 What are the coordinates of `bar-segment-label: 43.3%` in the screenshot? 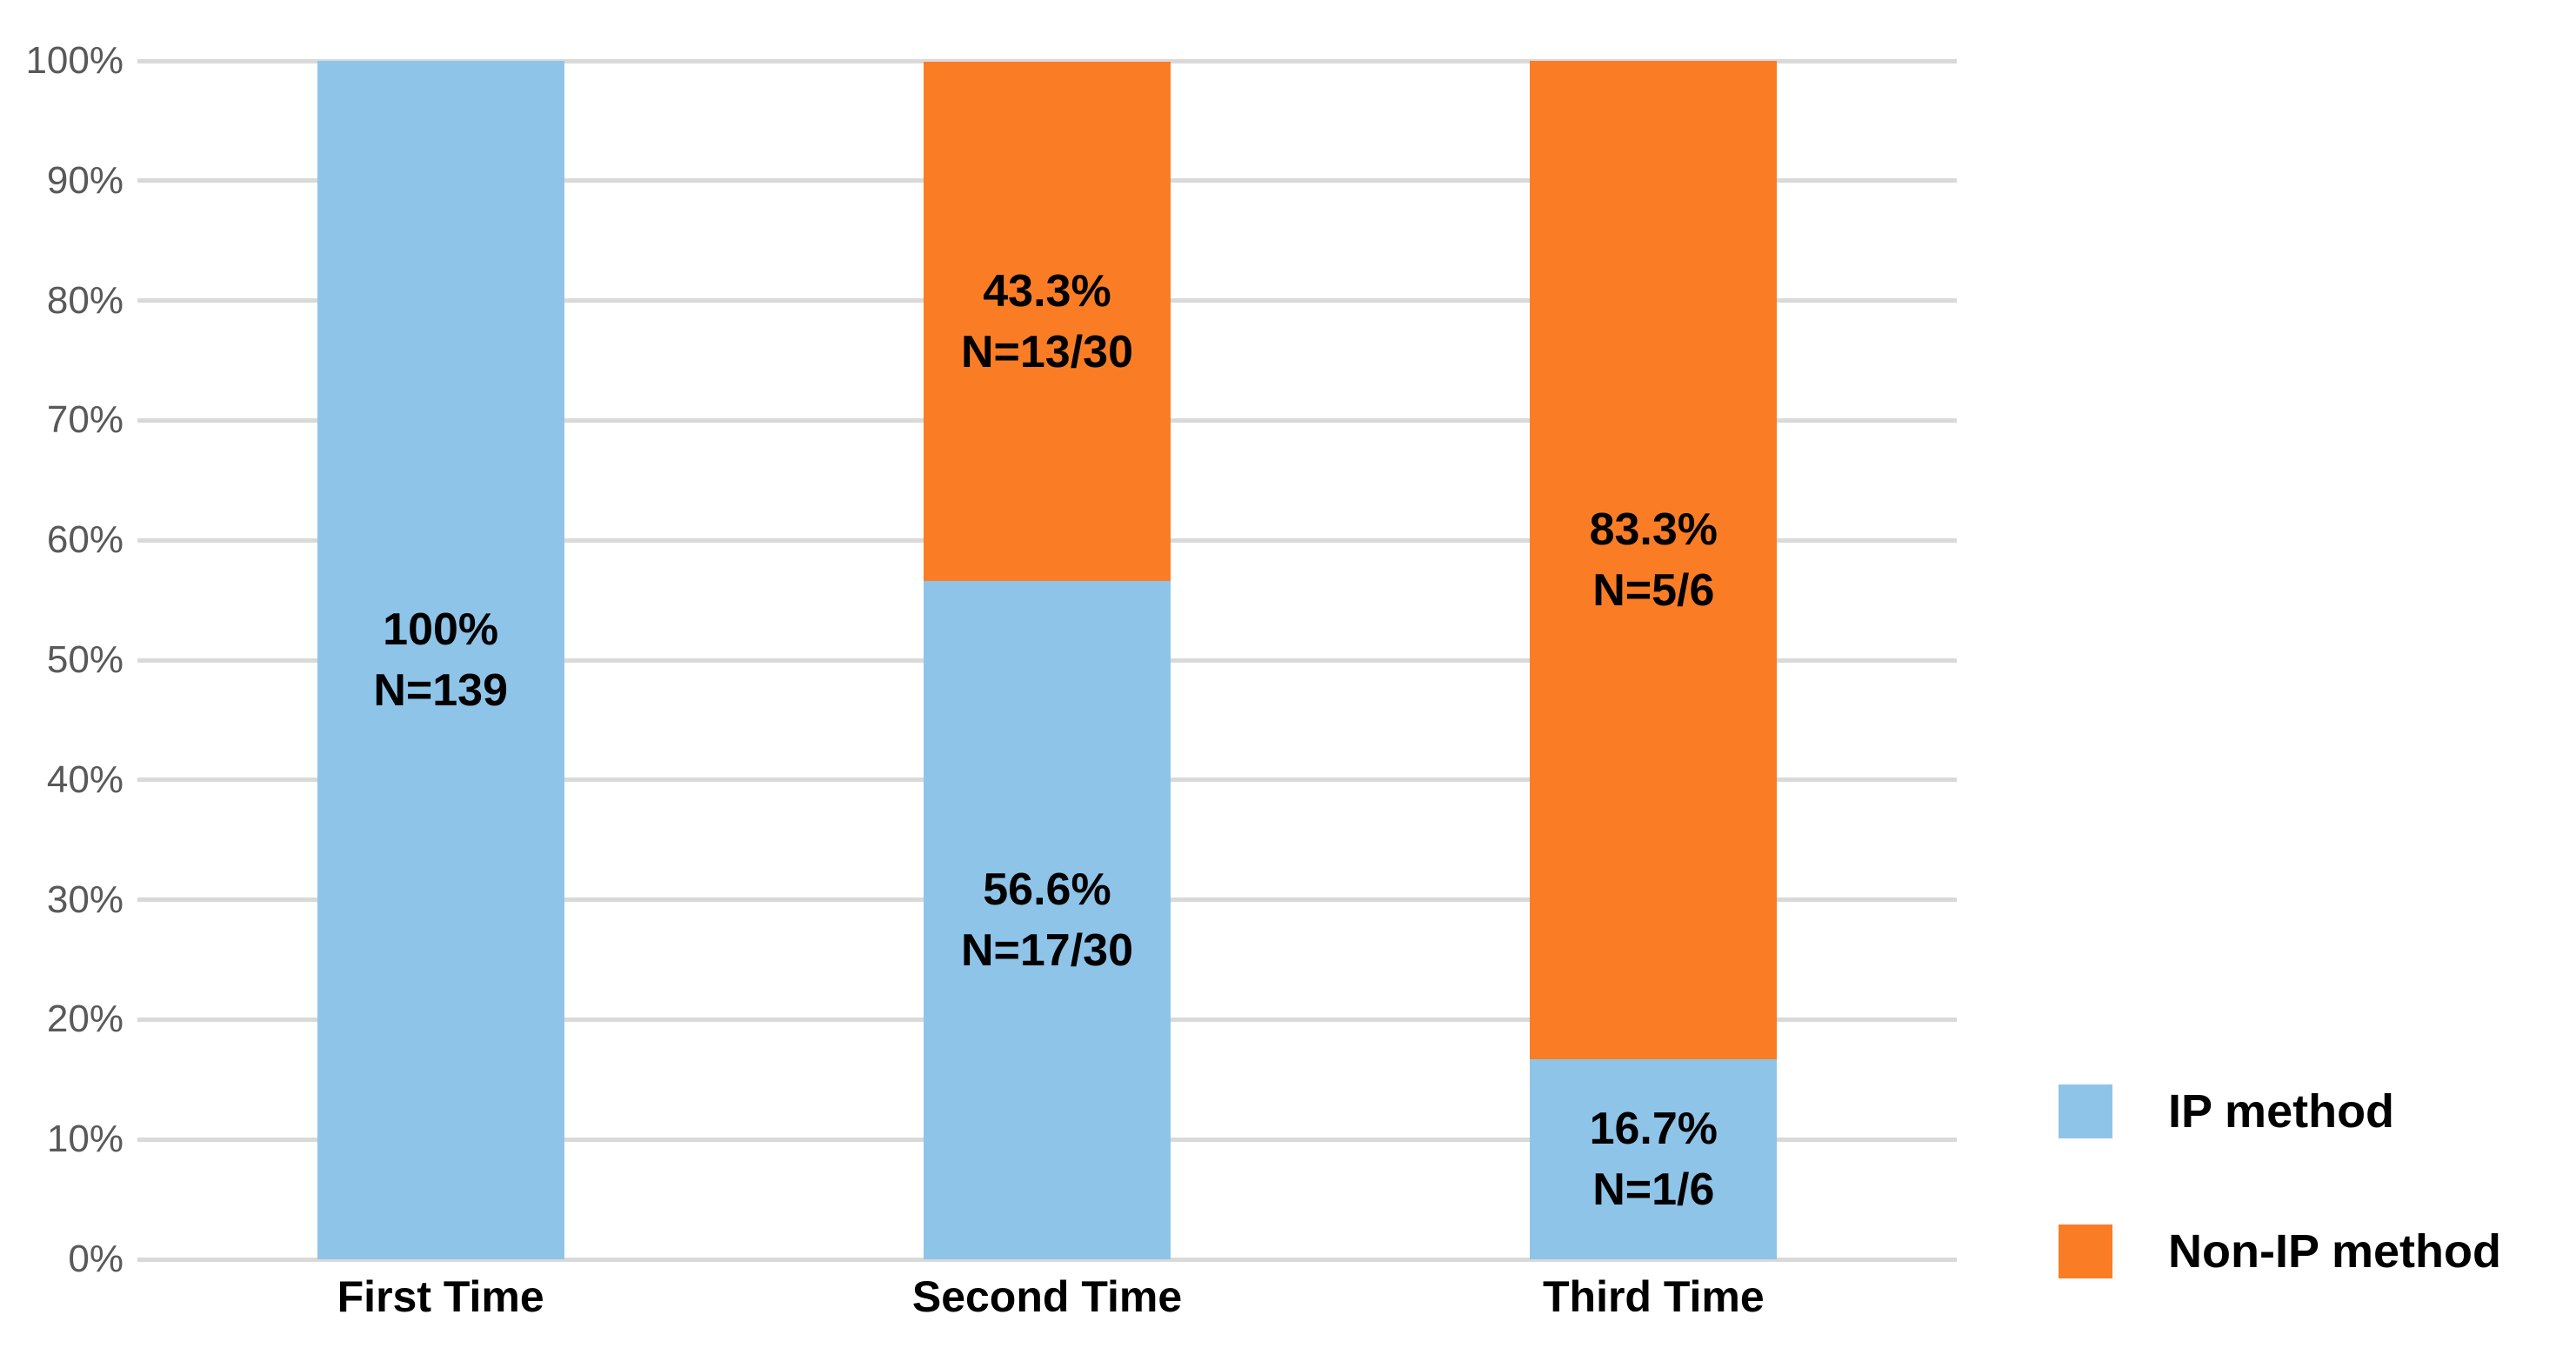 It's located at (1047, 291).